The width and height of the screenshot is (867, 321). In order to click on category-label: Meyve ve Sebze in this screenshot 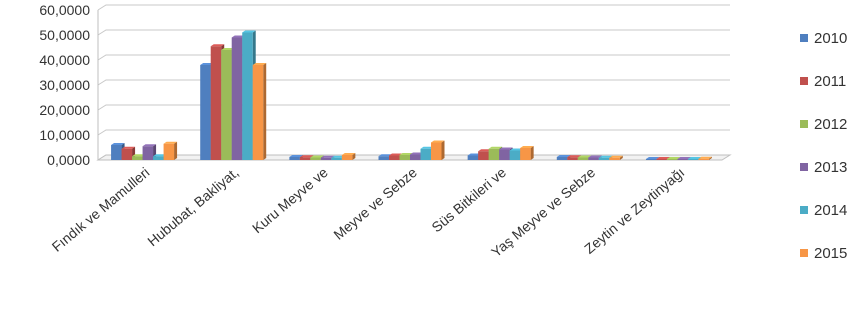, I will do `click(375, 203)`.